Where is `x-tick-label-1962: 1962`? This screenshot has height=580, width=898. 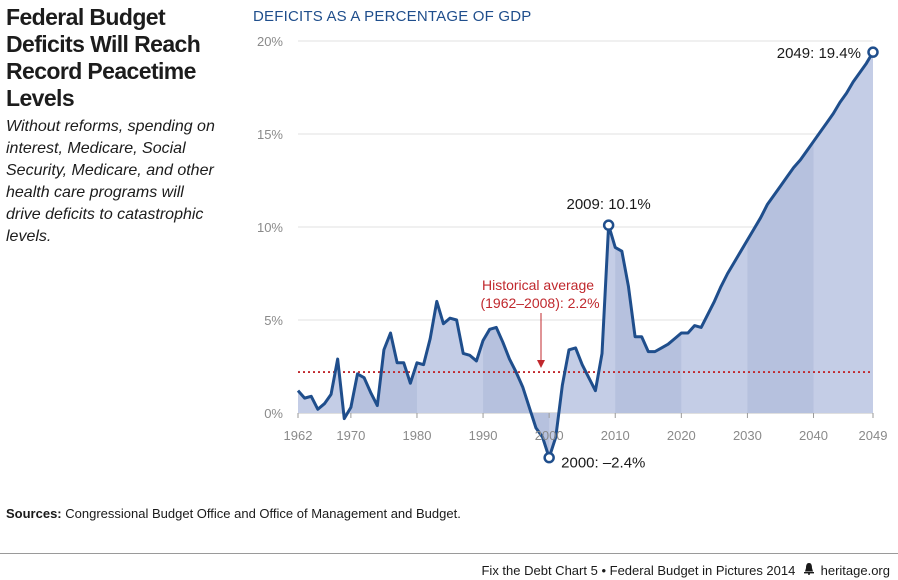
x-tick-label-1962: 1962 is located at coordinates (298, 435).